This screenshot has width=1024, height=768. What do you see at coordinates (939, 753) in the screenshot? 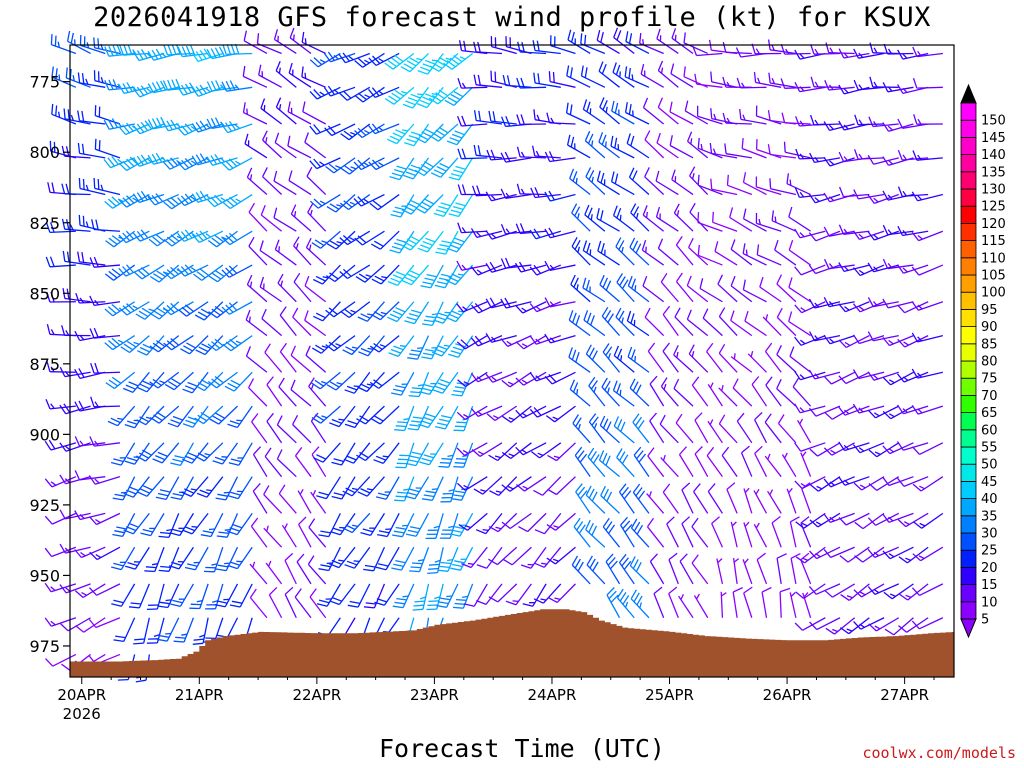
I see `credit-link: coolwx.com/models` at bounding box center [939, 753].